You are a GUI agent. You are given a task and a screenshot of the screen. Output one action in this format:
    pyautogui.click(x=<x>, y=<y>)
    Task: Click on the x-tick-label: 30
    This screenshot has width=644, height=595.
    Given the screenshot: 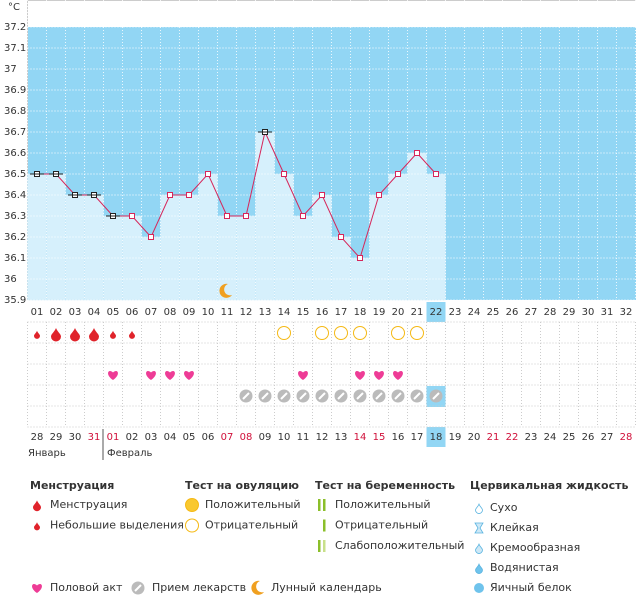 What is the action you would take?
    pyautogui.click(x=588, y=312)
    